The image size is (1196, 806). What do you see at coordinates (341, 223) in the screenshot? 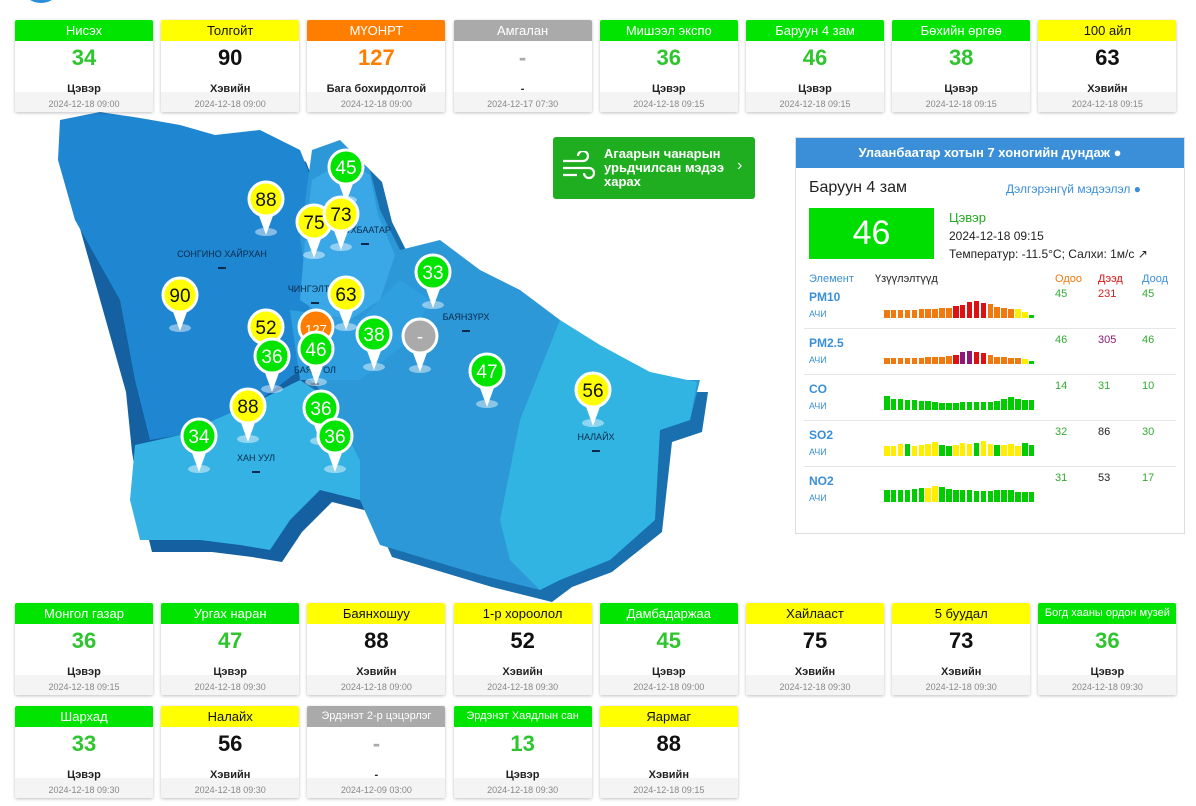
I see `map-marker: 73` at bounding box center [341, 223].